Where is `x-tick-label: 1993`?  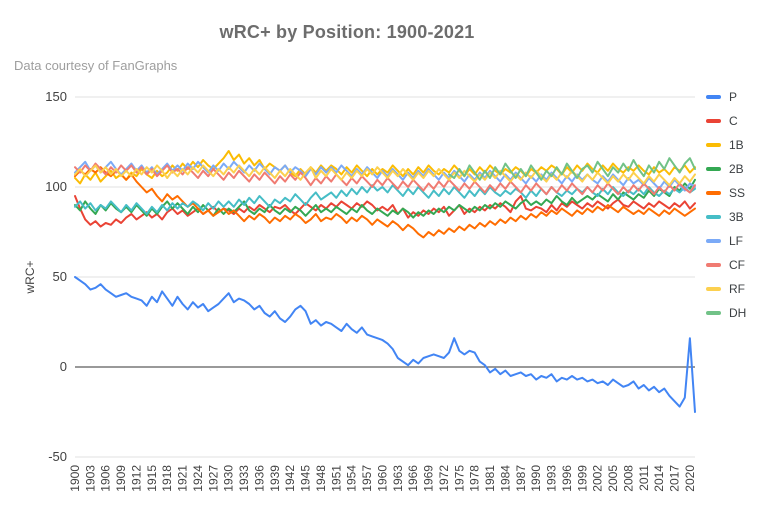
x-tick-label: 1993 is located at coordinates (552, 478).